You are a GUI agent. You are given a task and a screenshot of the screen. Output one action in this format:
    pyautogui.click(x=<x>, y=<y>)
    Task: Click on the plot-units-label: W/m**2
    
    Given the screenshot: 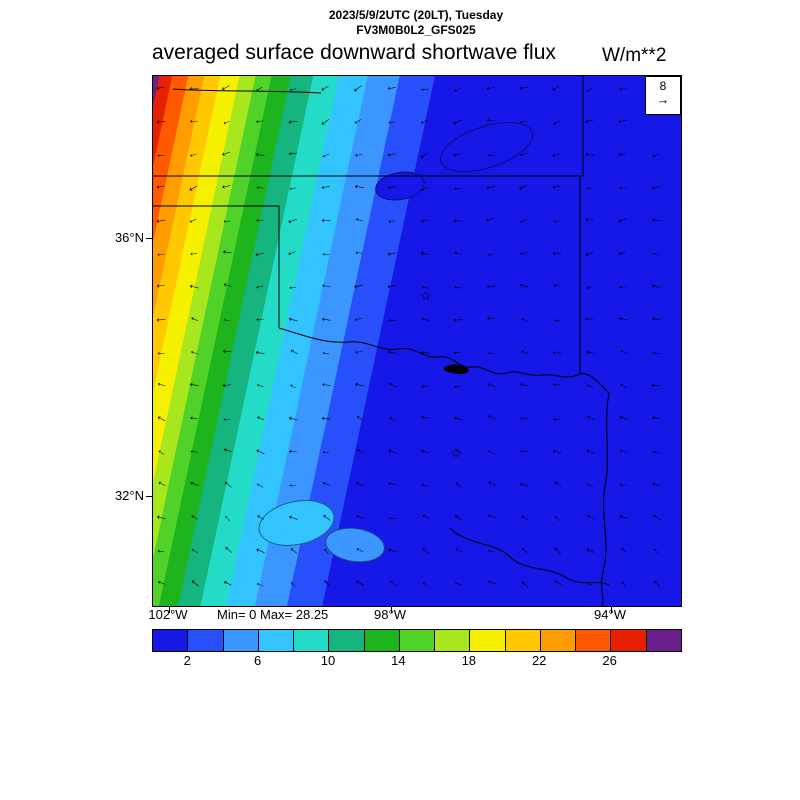 What is the action you would take?
    pyautogui.click(x=634, y=55)
    